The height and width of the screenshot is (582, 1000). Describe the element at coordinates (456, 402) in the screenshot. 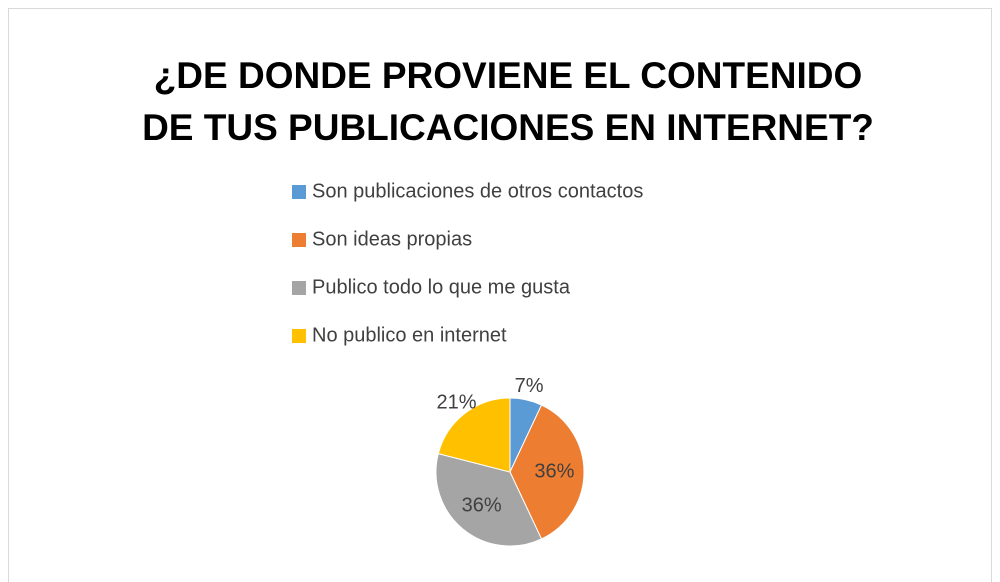

I see `data-label: 21%` at that location.